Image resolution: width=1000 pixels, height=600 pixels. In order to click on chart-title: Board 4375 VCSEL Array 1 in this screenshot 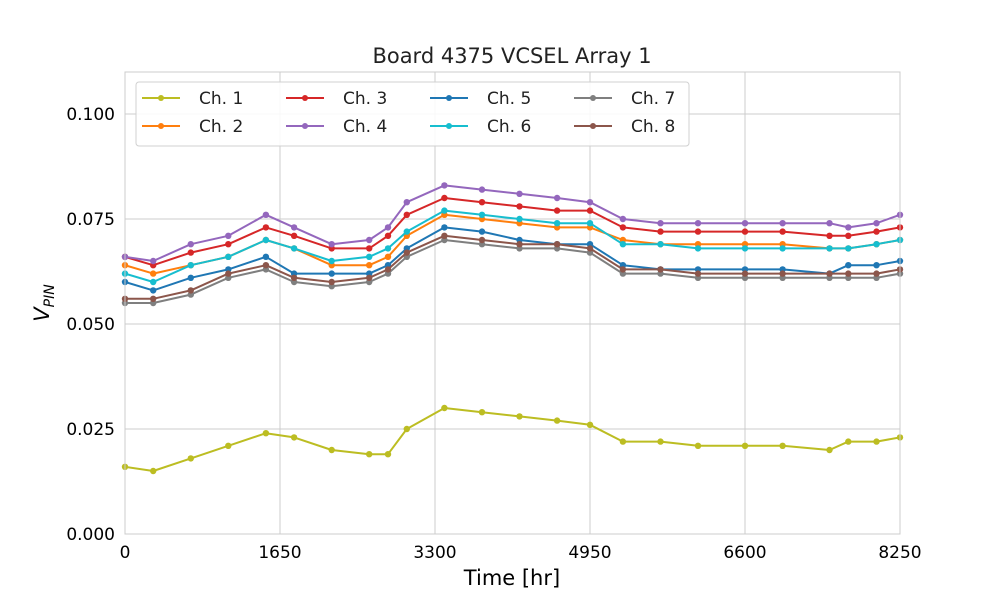, I will do `click(511, 56)`.